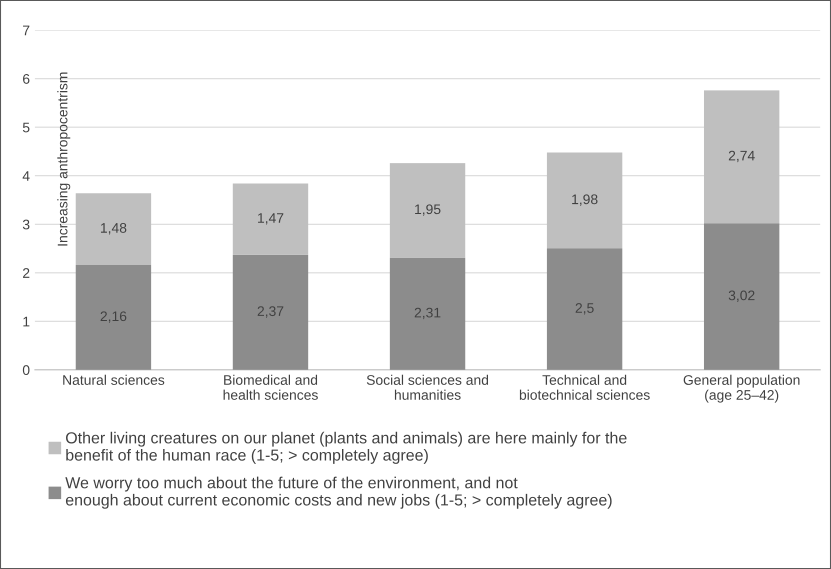 The height and width of the screenshot is (569, 831). I want to click on data-label: 1,98, so click(585, 200).